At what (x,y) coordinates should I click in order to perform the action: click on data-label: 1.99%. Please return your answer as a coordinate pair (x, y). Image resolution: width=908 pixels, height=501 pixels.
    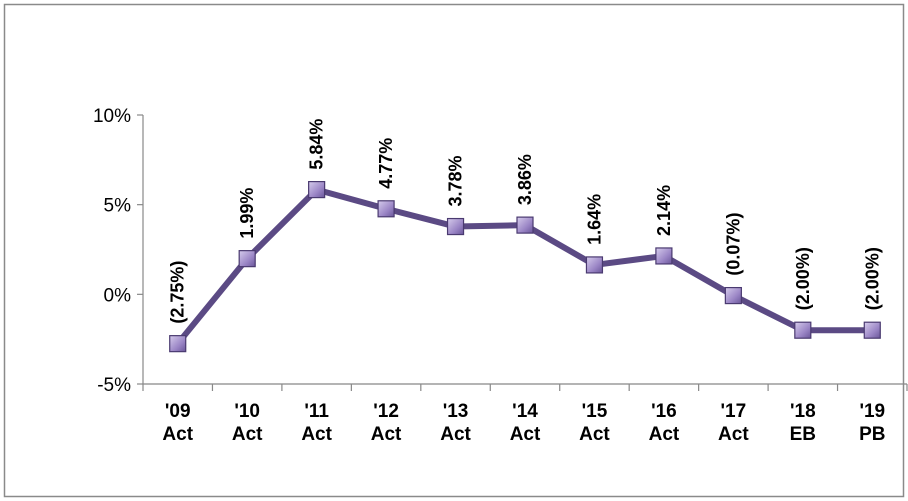
    Looking at the image, I should click on (247, 213).